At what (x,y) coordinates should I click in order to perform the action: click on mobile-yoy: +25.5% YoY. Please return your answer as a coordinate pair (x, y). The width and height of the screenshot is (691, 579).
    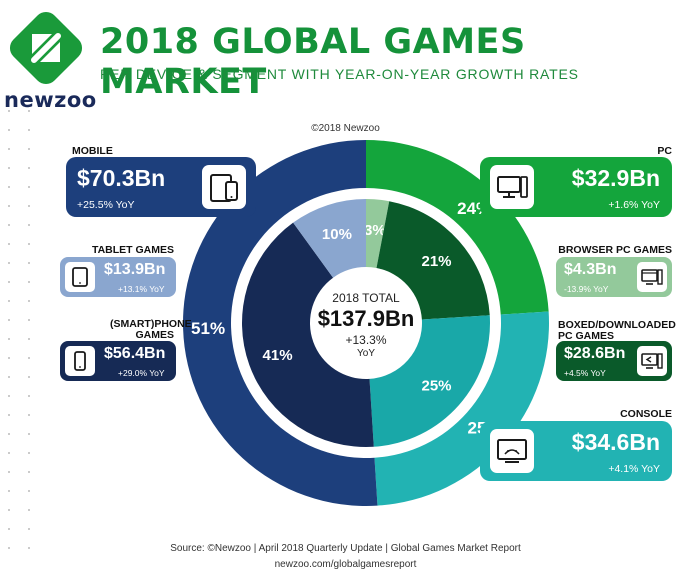
    Looking at the image, I should click on (106, 205).